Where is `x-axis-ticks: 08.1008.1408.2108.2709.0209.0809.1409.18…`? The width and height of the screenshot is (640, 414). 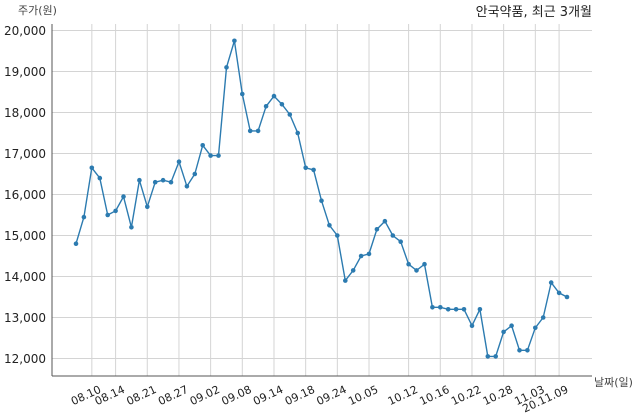
x-axis-ticks: 08.1008.1408.2108.2709.0209.0809.1409.18… is located at coordinates (319, 398).